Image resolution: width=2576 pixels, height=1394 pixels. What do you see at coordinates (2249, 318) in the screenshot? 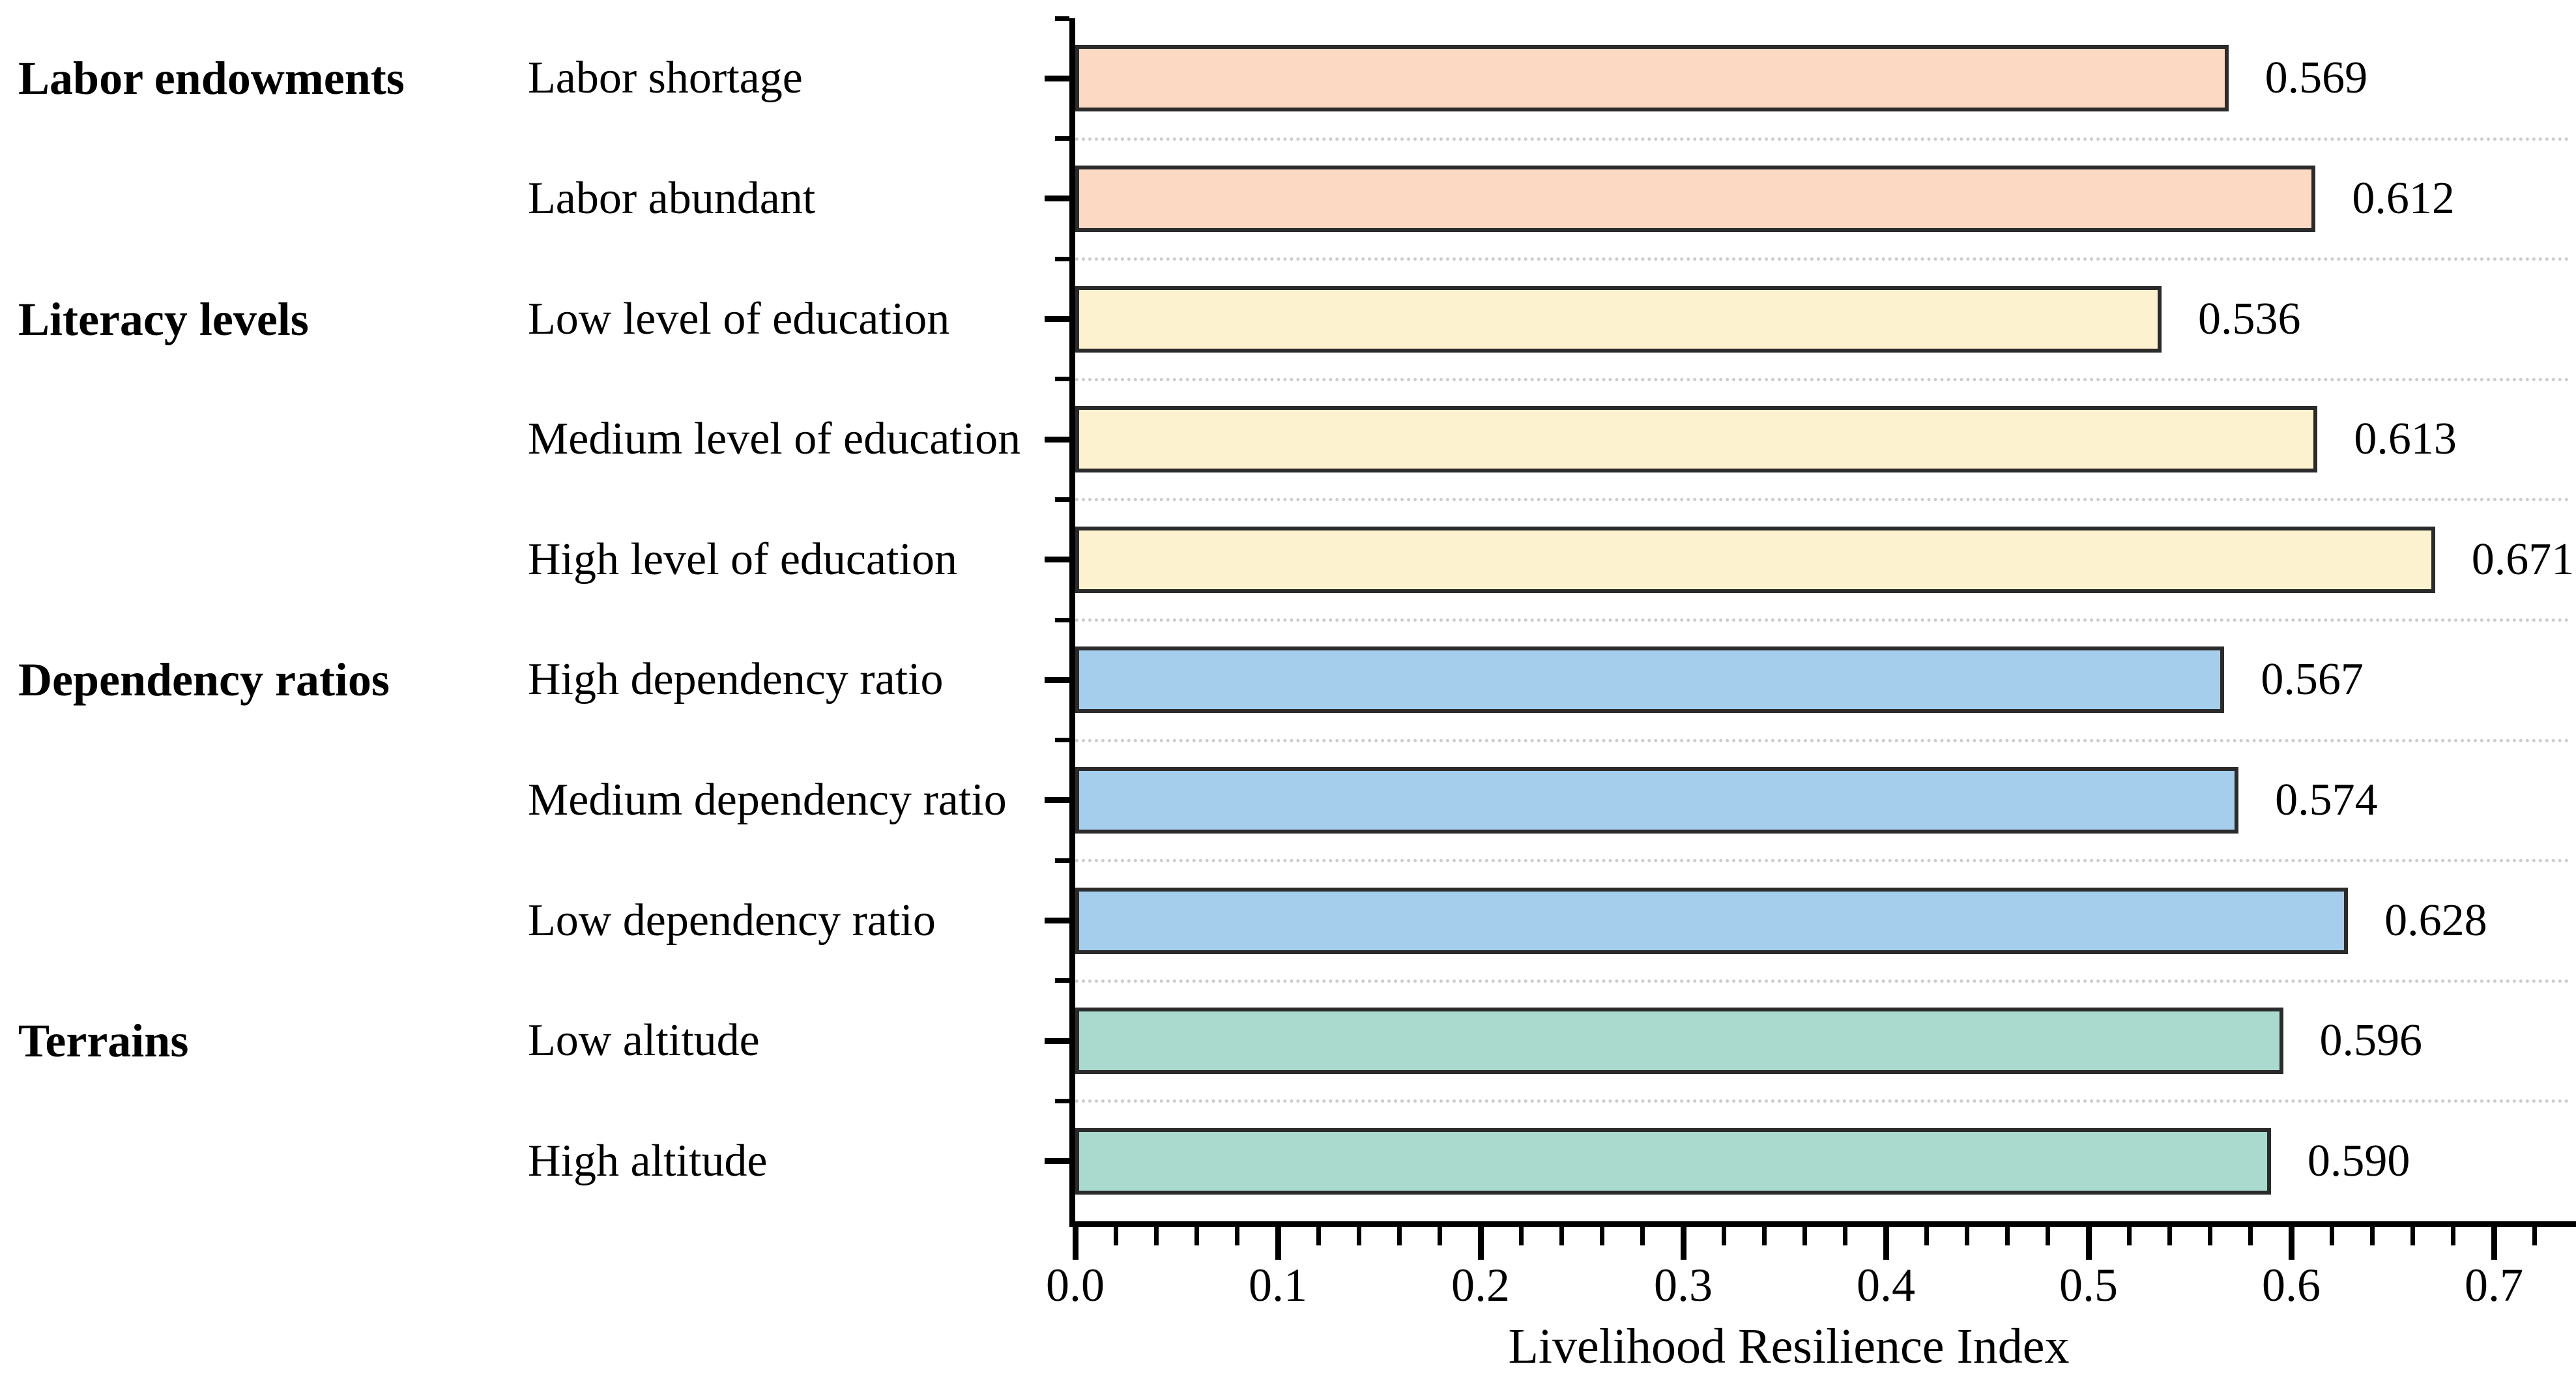
I see `bar-value-label: 0.536` at bounding box center [2249, 318].